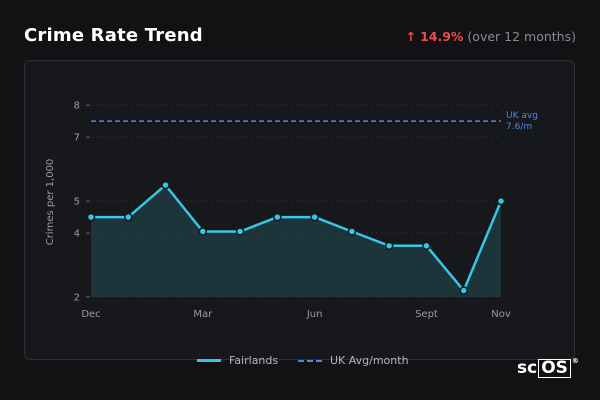  What do you see at coordinates (442, 36) in the screenshot?
I see `trend-percent: 14.9%` at bounding box center [442, 36].